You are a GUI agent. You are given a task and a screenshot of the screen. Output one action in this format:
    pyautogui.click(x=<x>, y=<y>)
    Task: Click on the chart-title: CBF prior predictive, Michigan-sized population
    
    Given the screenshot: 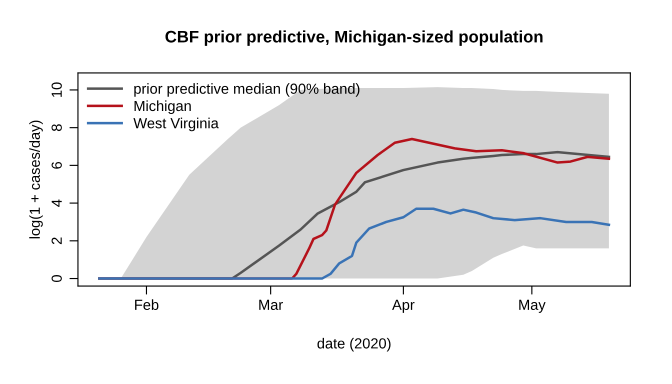 What is the action you would take?
    pyautogui.click(x=353, y=38)
    